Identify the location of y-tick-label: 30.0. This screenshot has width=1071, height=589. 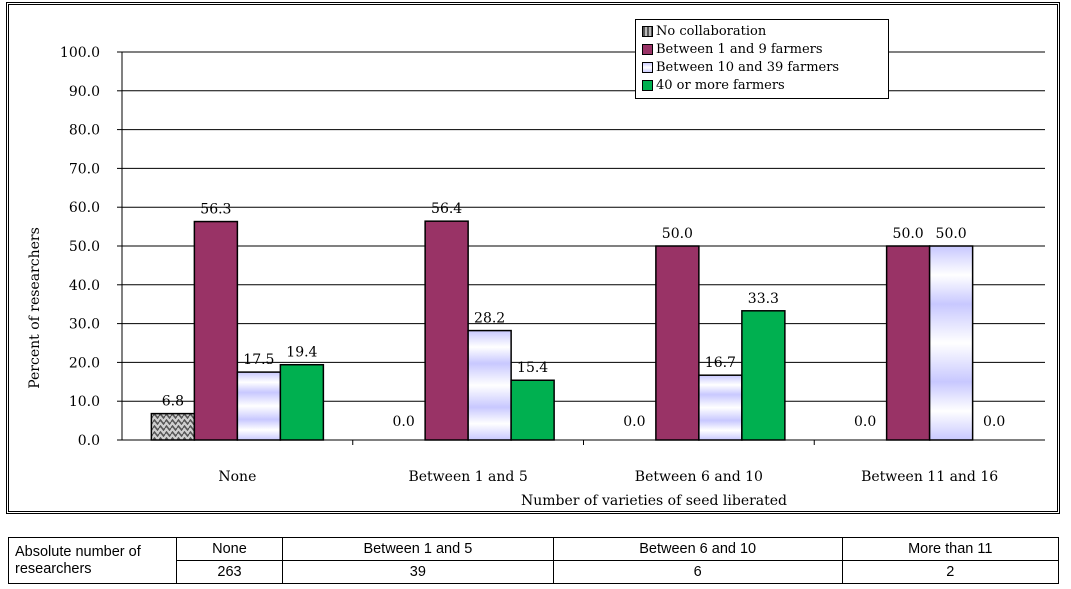
(84, 325).